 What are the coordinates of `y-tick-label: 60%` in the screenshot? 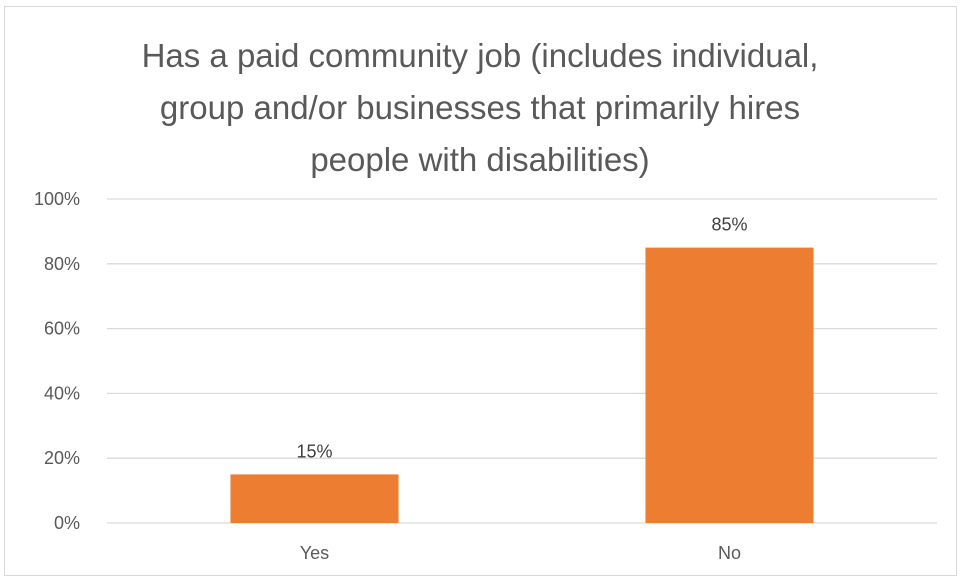 It's located at (62, 329).